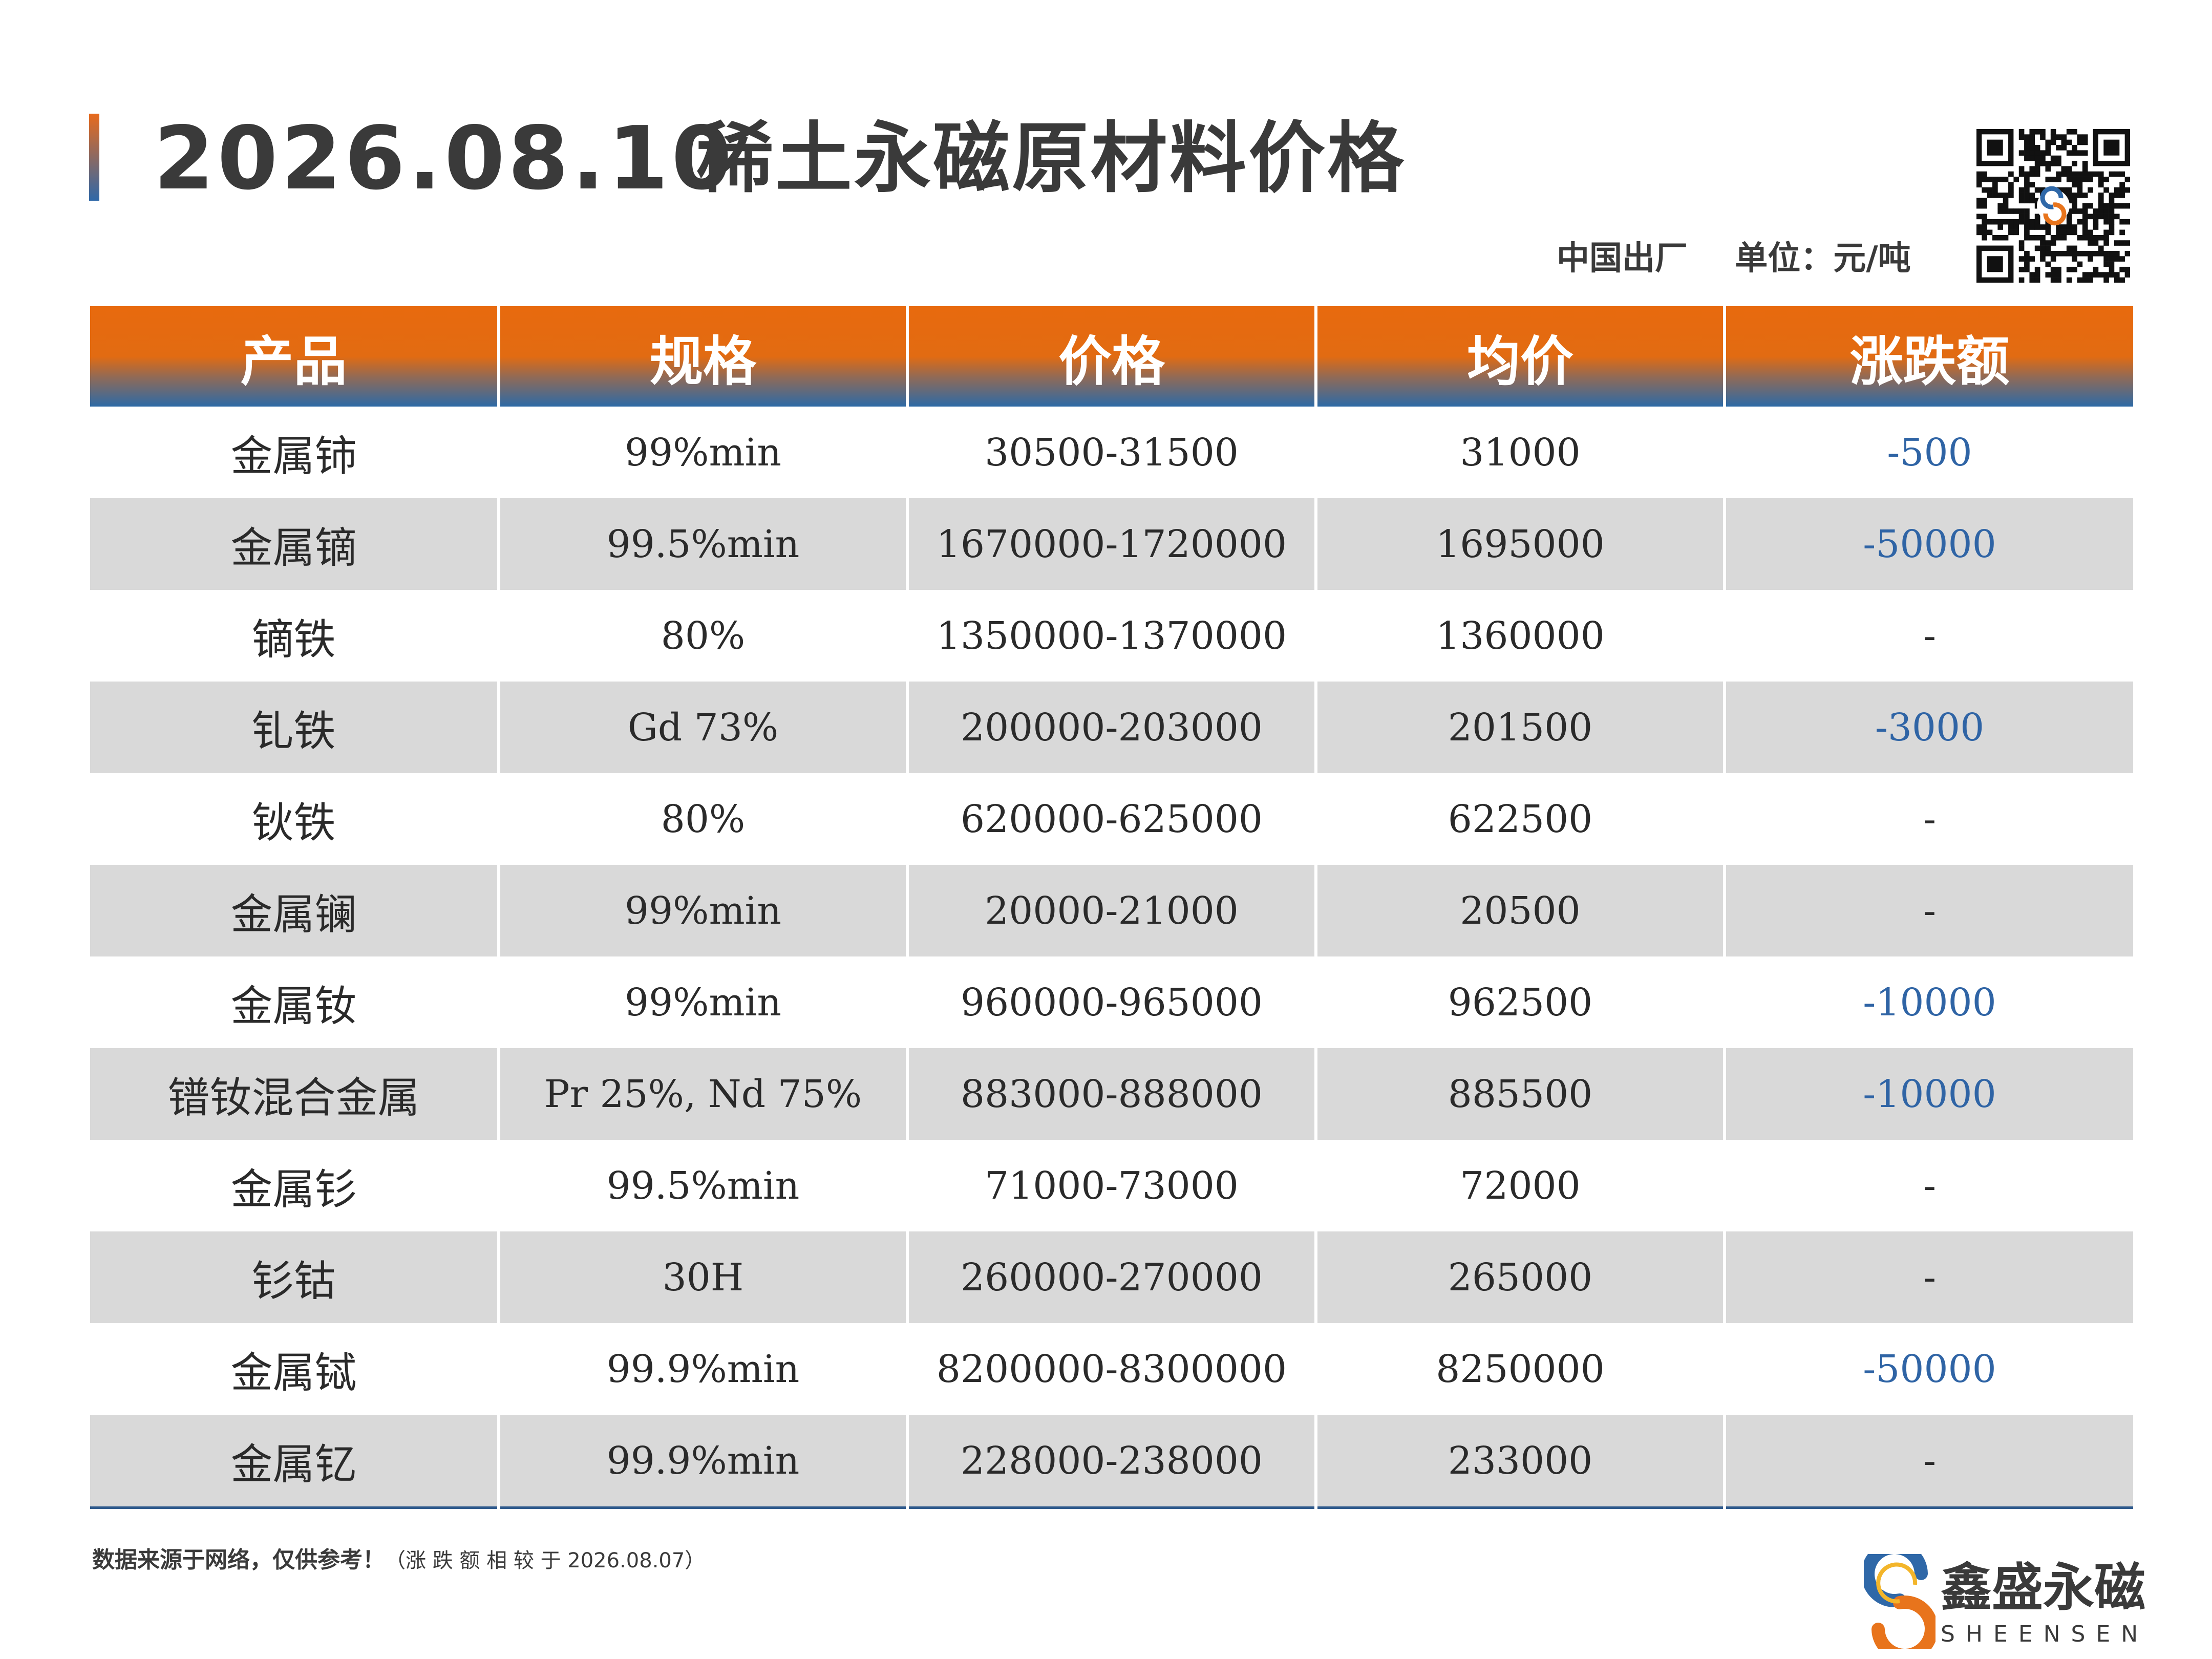  Describe the element at coordinates (1521, 636) in the screenshot. I see `average-cell: 1360000` at that location.